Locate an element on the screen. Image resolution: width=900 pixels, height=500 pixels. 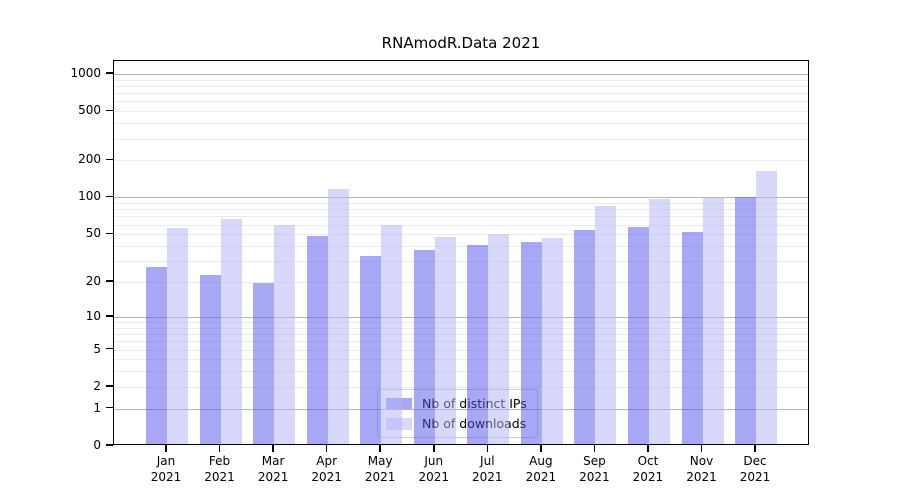
y-tick-label: 1 is located at coordinates (97, 407).